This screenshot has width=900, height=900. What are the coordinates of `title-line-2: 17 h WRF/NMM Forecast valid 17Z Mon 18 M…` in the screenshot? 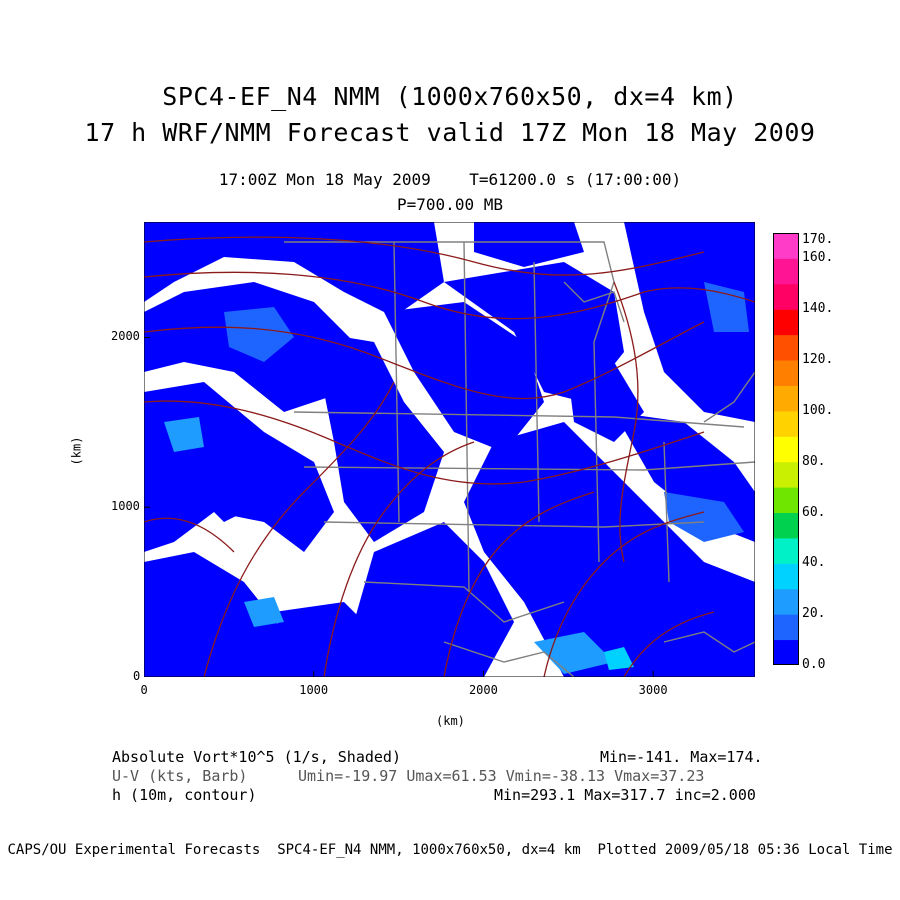 It's located at (450, 132).